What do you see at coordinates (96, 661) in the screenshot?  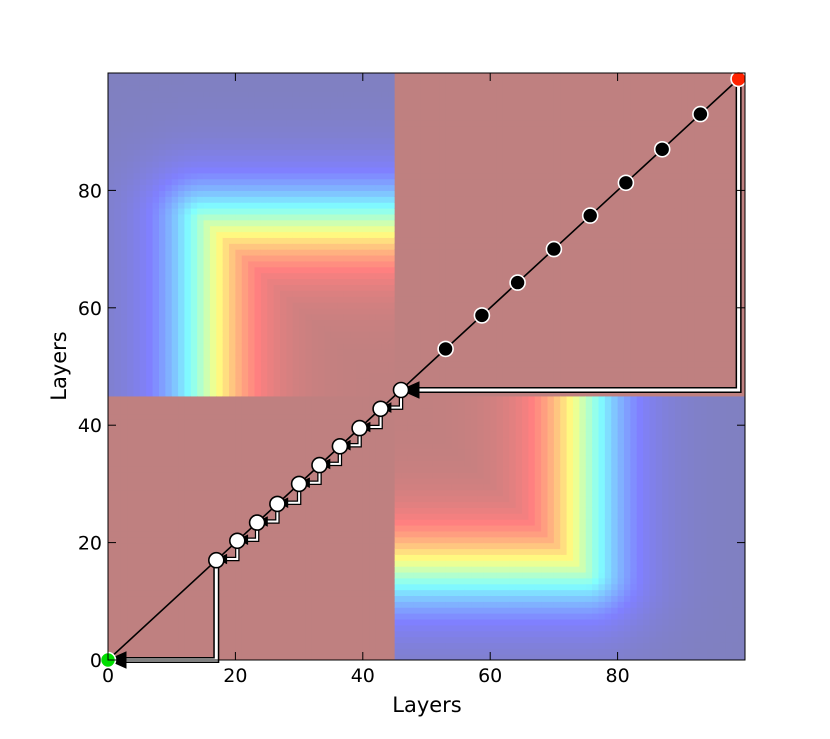 I see `y-tick-label: 0` at bounding box center [96, 661].